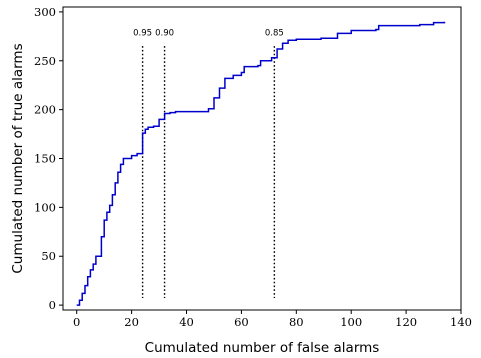 The height and width of the screenshot is (358, 481). Describe the element at coordinates (296, 322) in the screenshot. I see `x-tick-label: 80` at that location.